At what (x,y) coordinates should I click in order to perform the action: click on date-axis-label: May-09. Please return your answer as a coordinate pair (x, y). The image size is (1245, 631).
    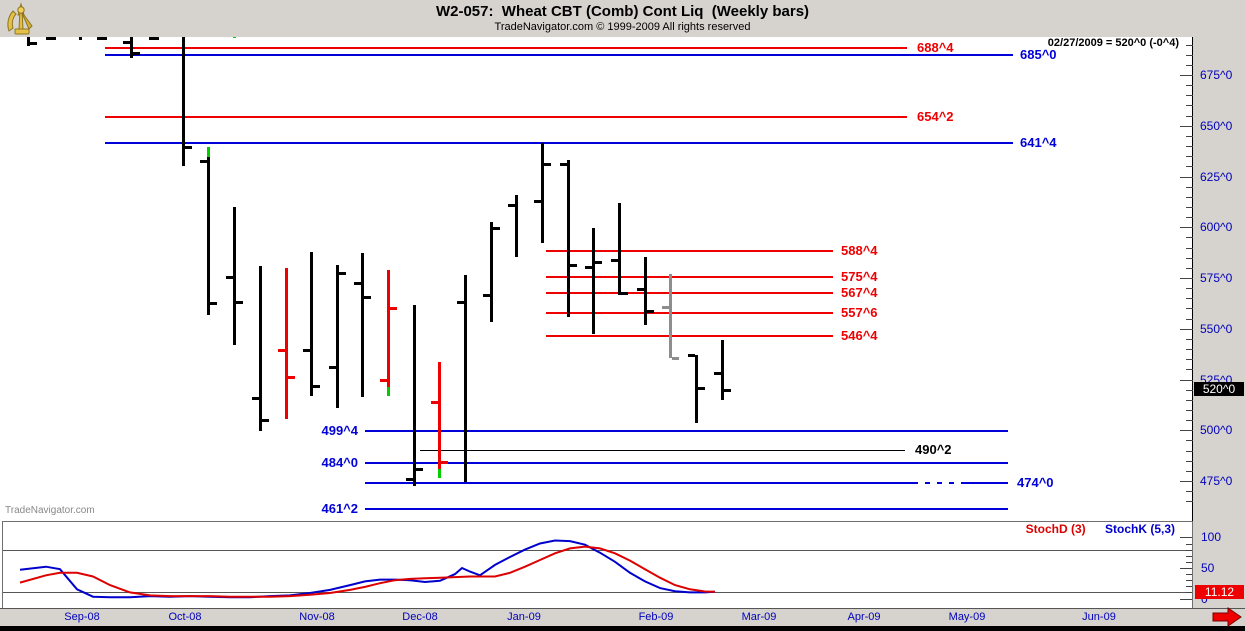
    Looking at the image, I should click on (967, 617).